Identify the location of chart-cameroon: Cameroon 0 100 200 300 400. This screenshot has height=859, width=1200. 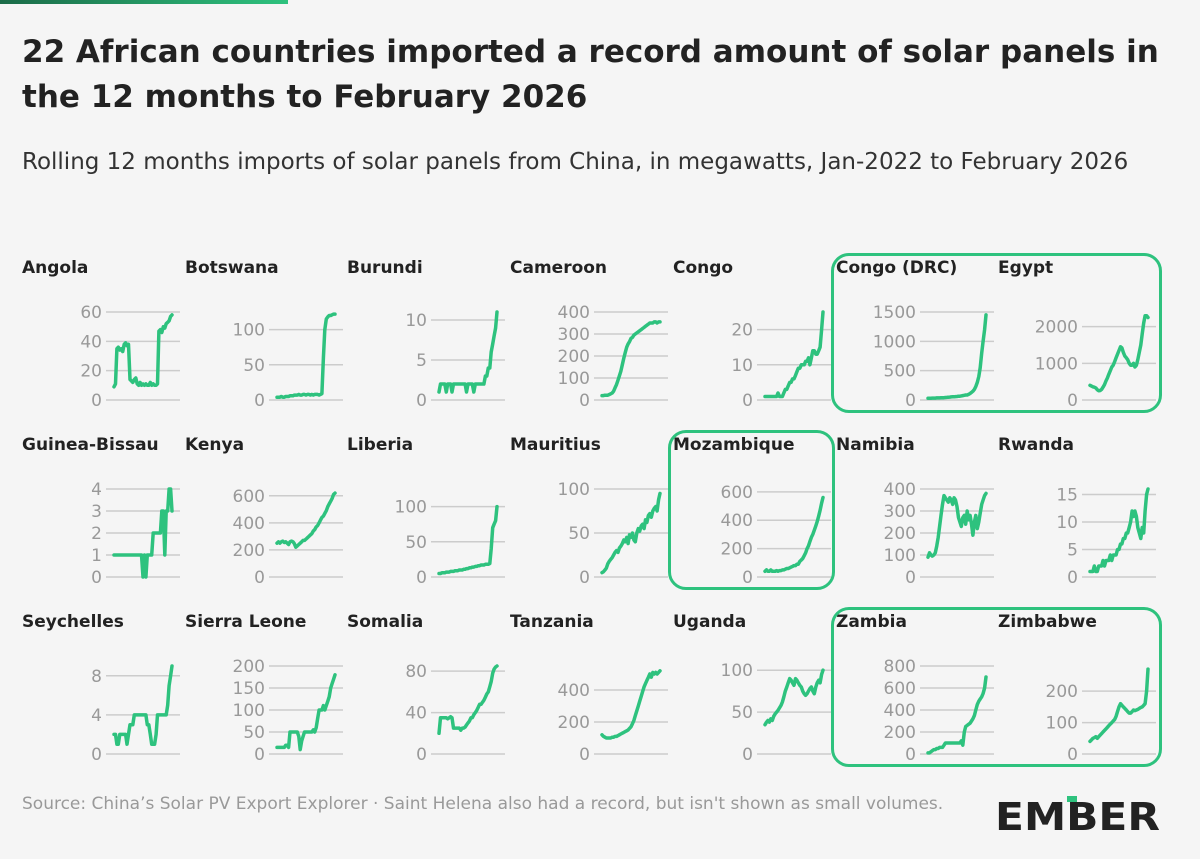
(591, 344).